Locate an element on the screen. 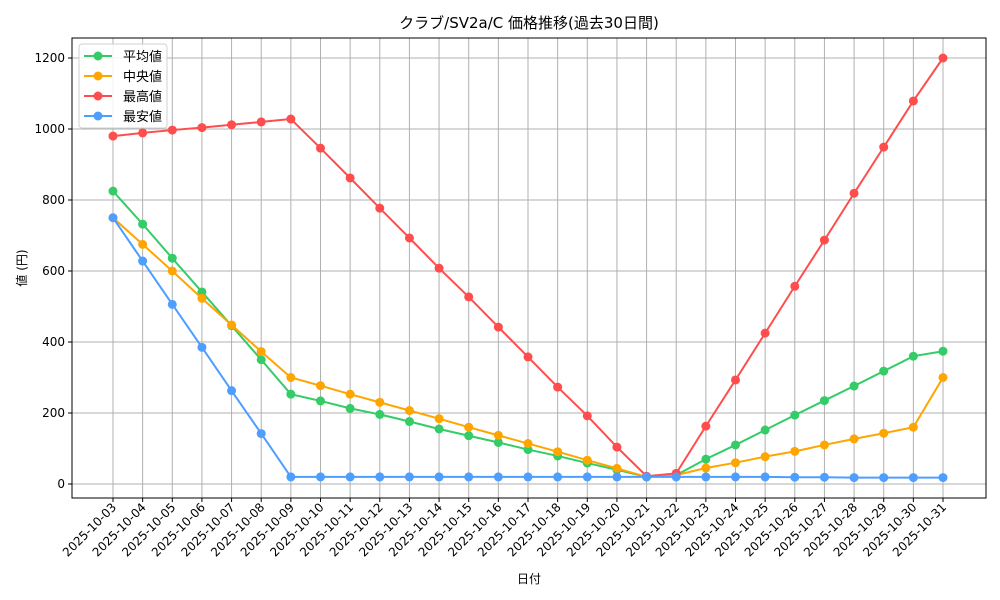 The image size is (1000, 600). y-axis-label: 値 (円) is located at coordinates (21, 267).